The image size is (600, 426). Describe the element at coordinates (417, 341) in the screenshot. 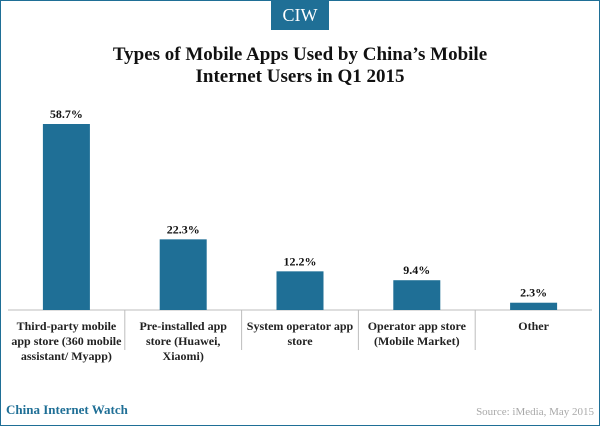

I see `category-label-4-line-2: (Mobile Market)` at that location.